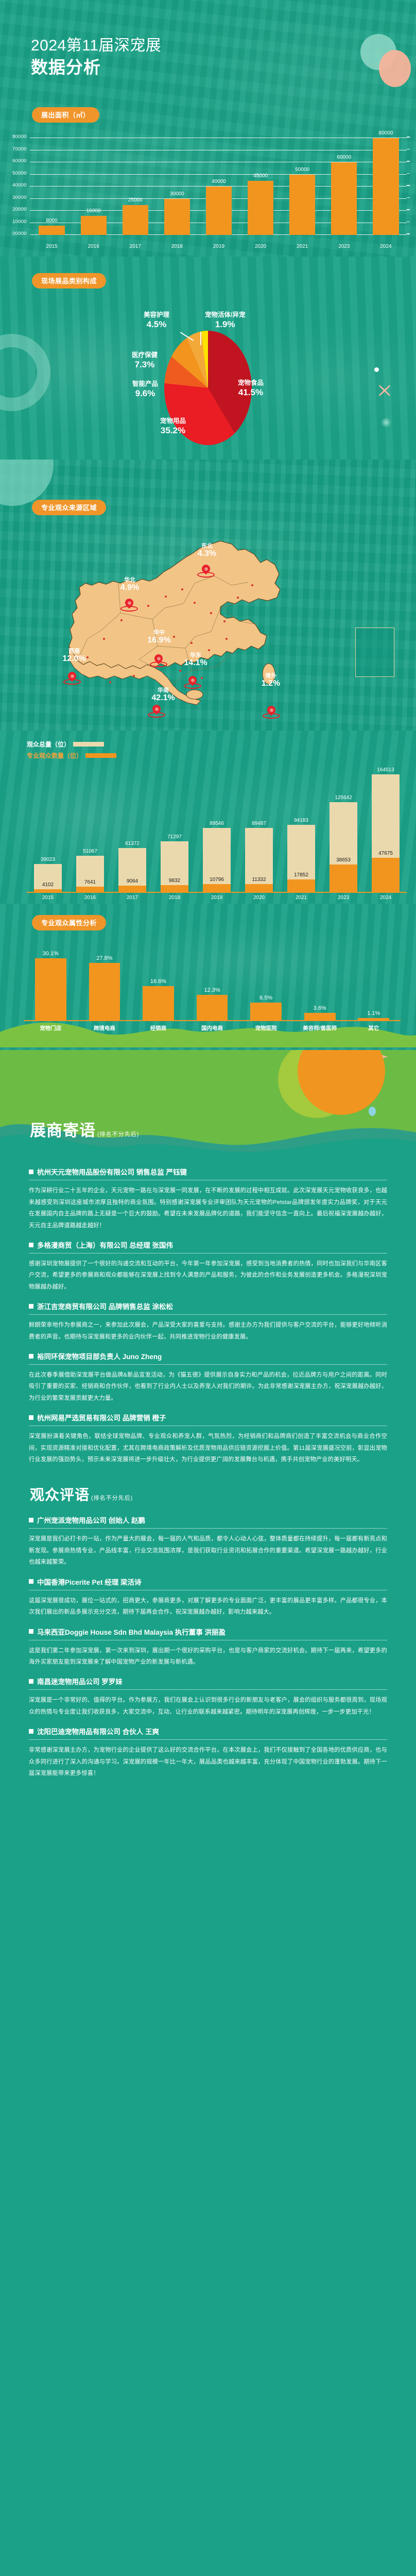 Image resolution: width=416 pixels, height=2576 pixels. Describe the element at coordinates (208, 1419) in the screenshot. I see `exhibitor-quote-title: 杭州网易严选贸易有限公司 品牌营销 橙子` at that location.